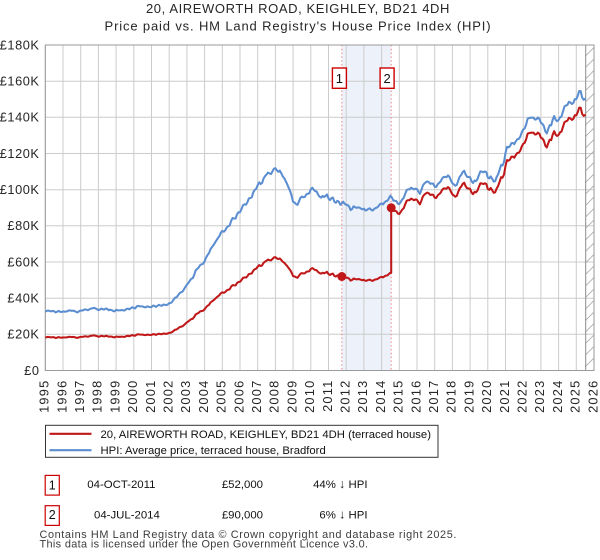 Image resolution: width=600 pixels, height=560 pixels. I want to click on svg-text: 2004, so click(203, 396).